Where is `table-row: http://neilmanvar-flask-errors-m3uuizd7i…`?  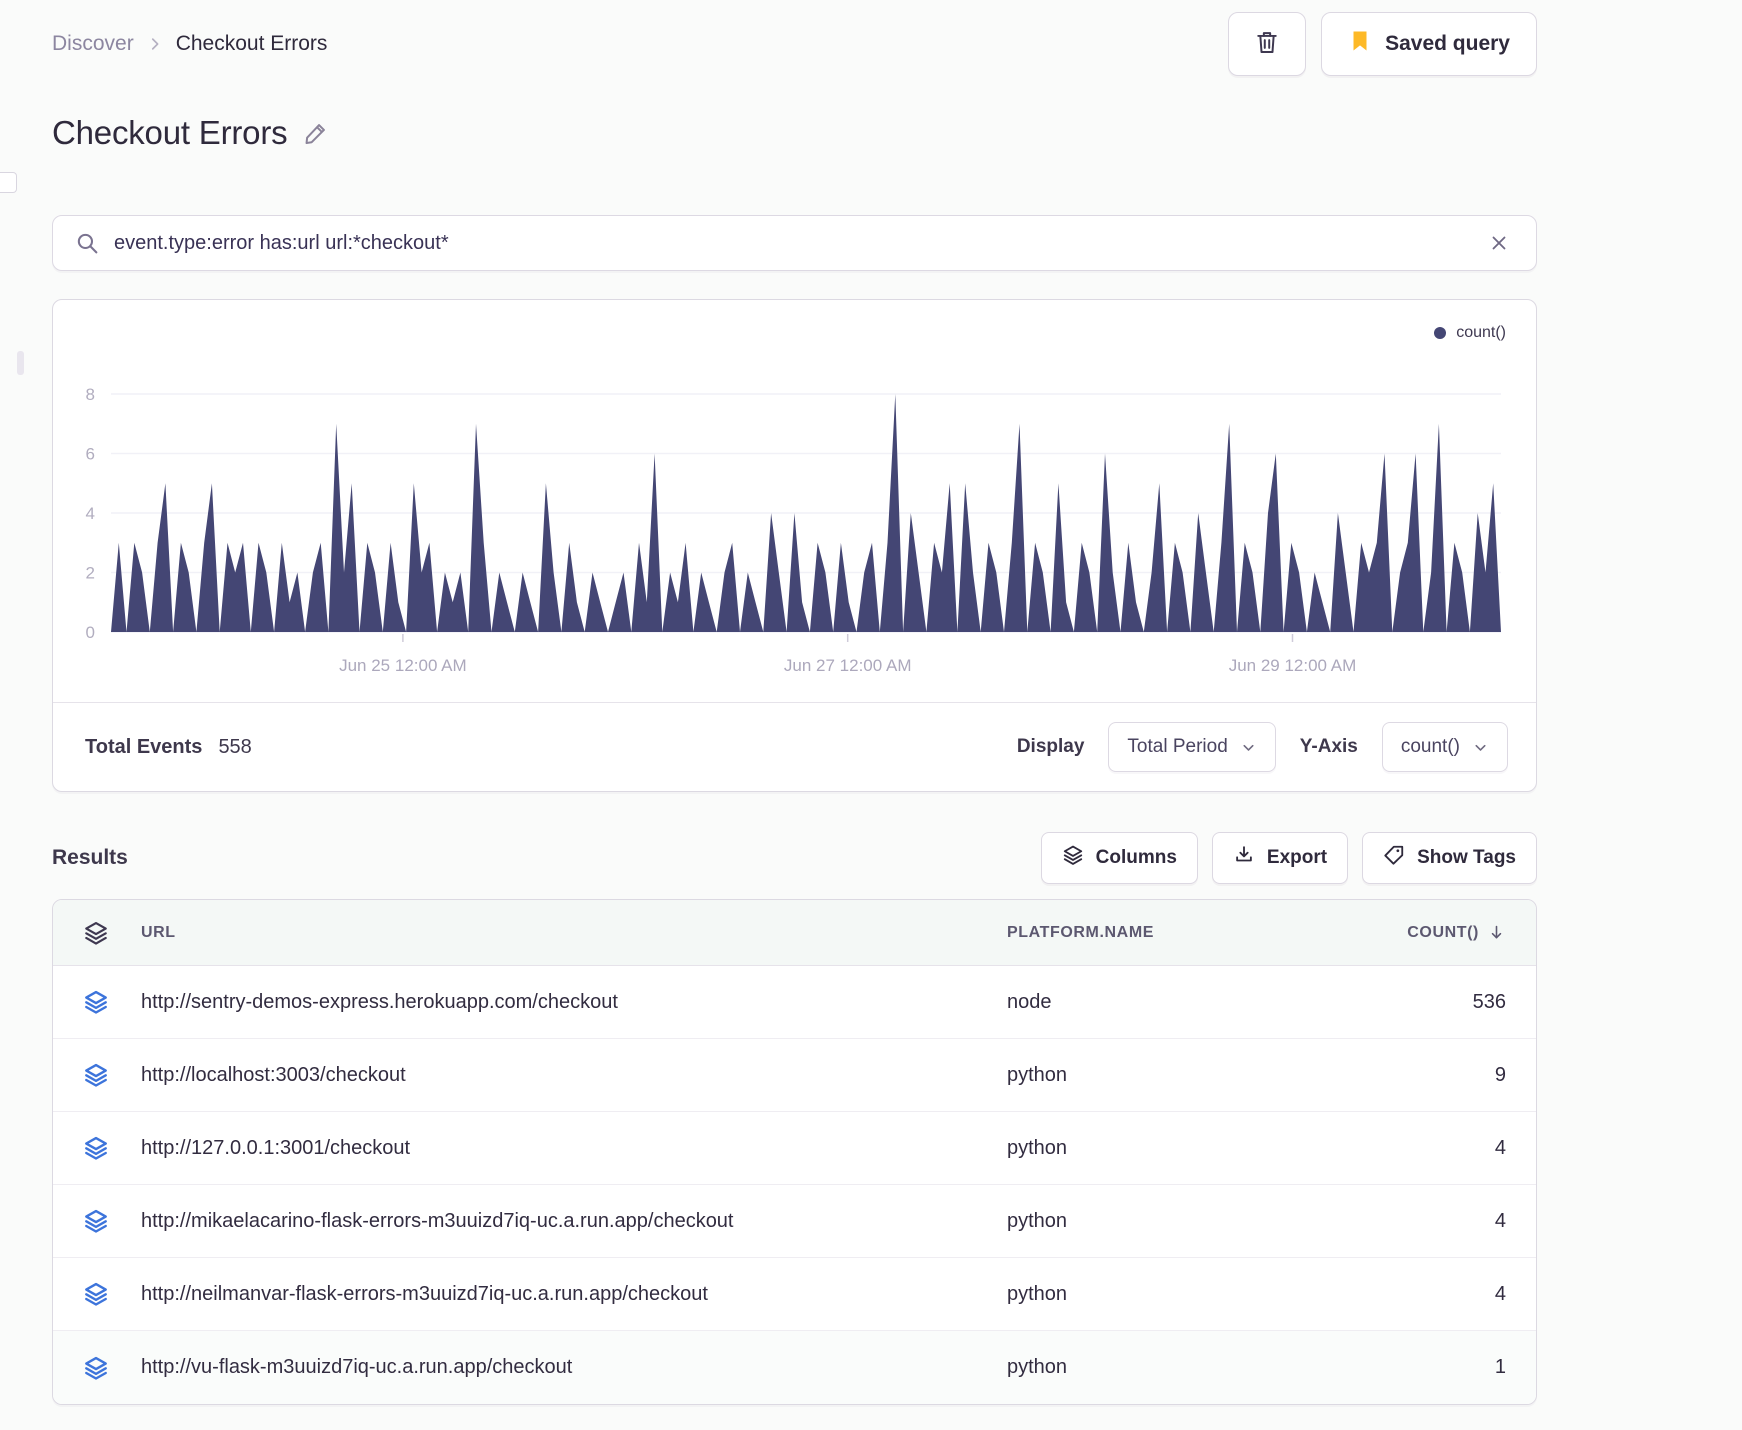 table-row: http://neilmanvar-flask-errors-m3uuizd7i… is located at coordinates (794, 1294).